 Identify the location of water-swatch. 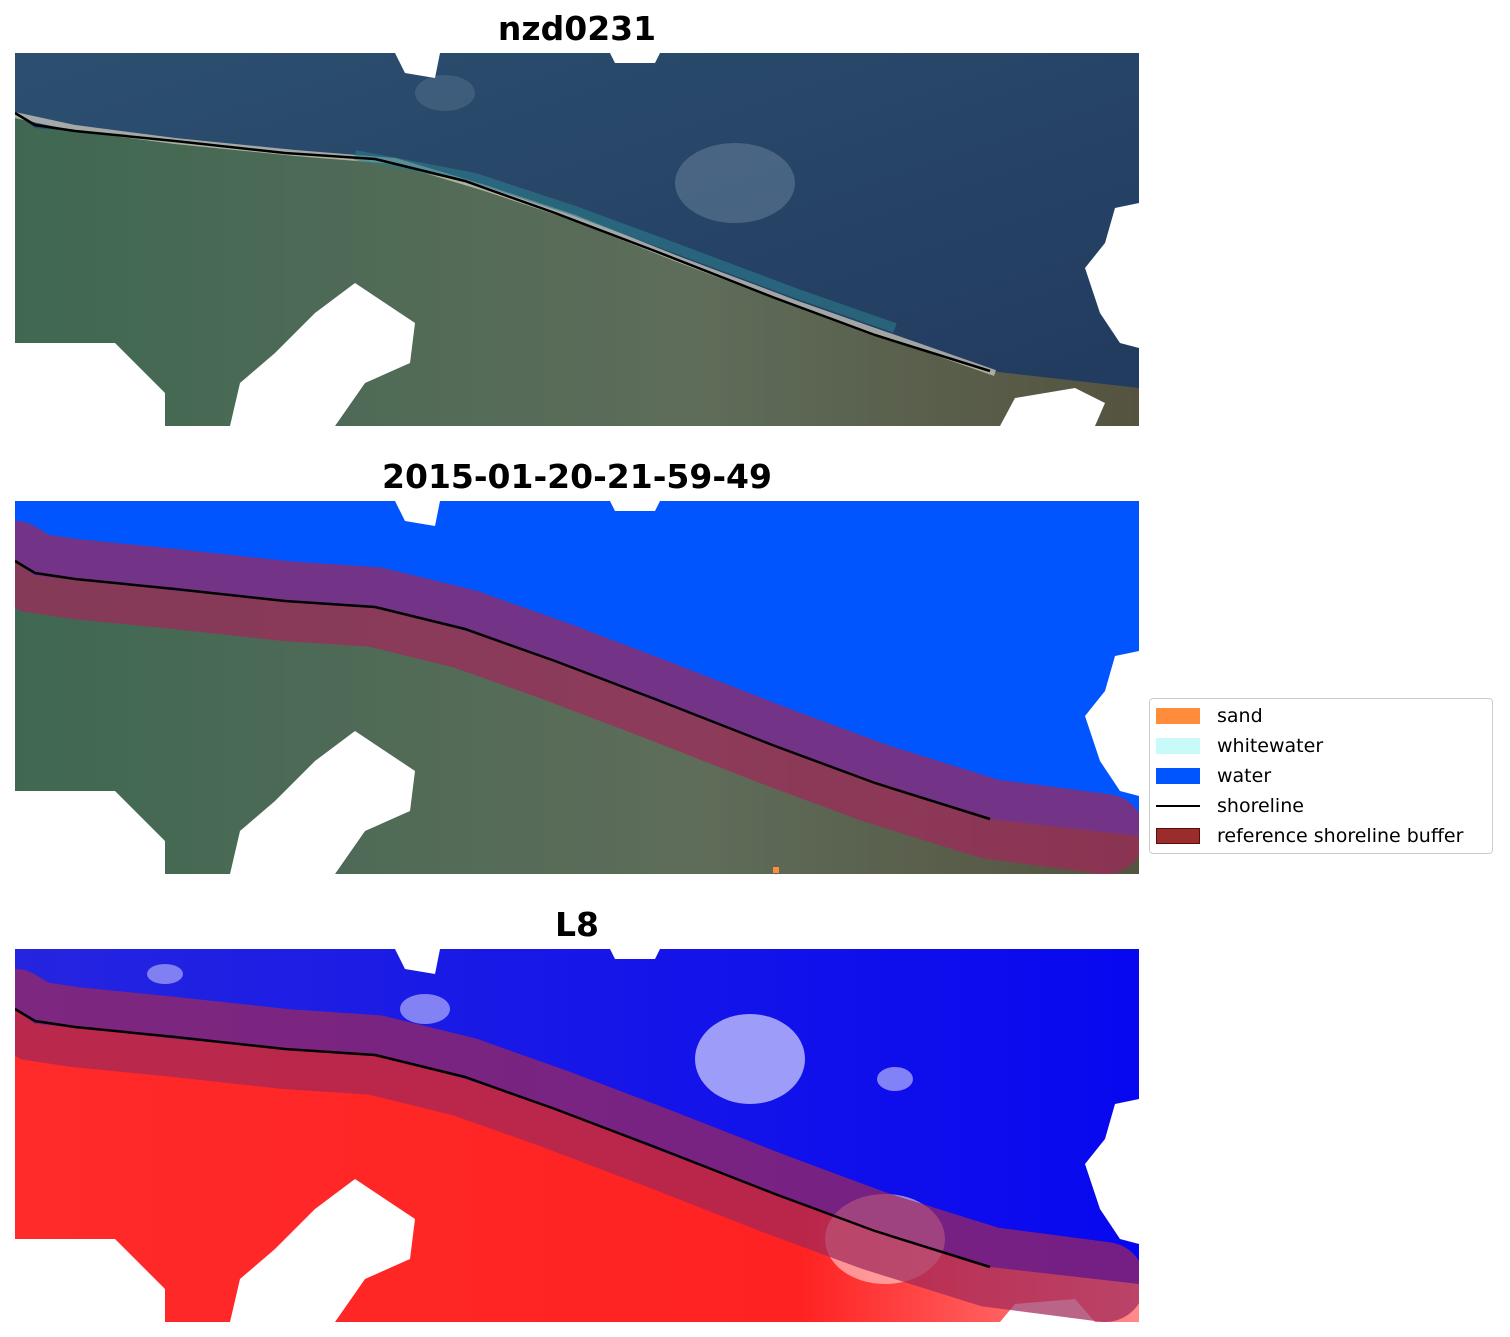
(1178, 776).